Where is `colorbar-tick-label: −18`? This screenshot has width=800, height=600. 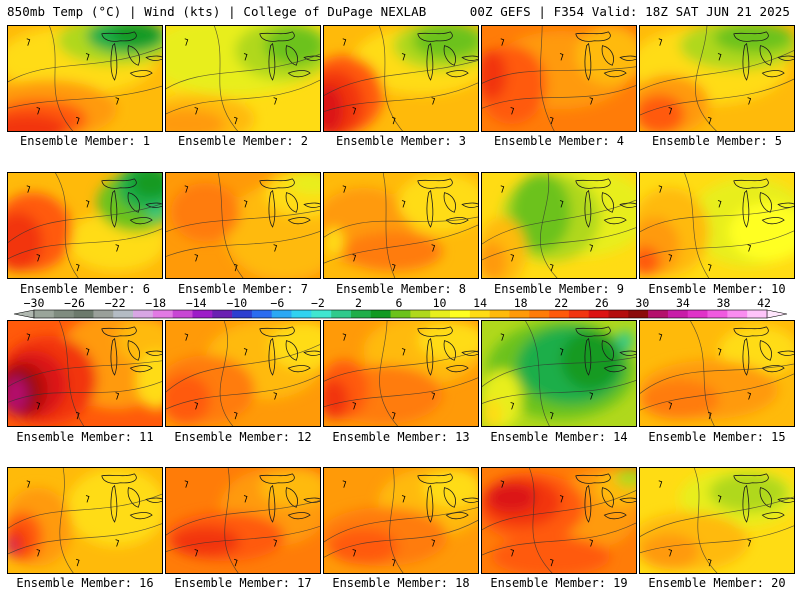
colorbar-tick-label: −18 is located at coordinates (155, 303).